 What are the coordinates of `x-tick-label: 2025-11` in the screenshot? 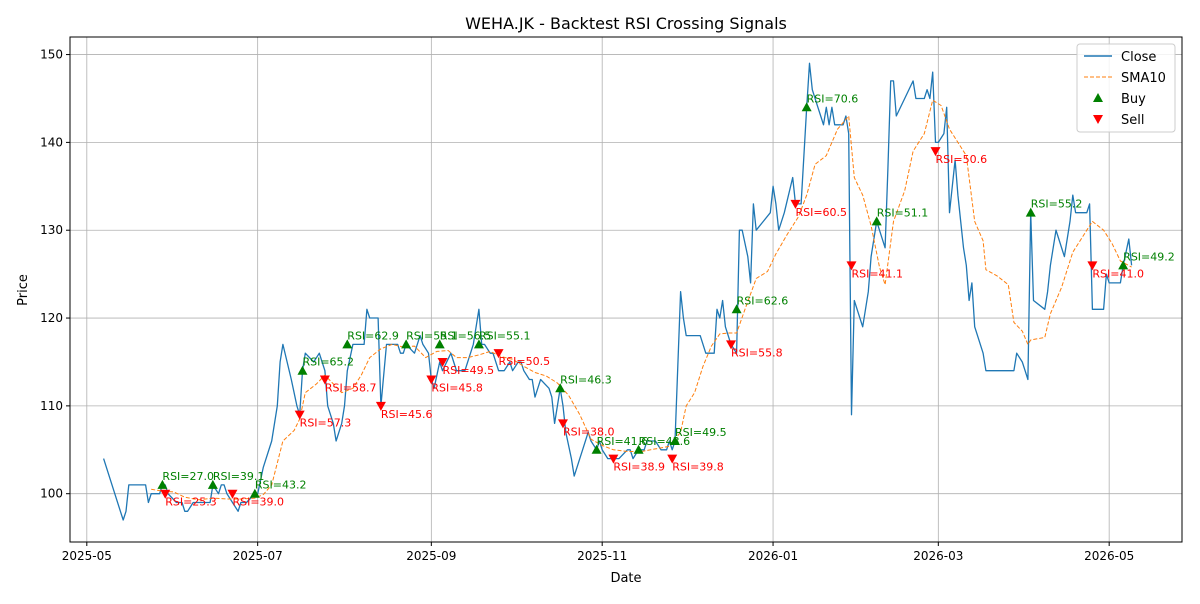 It's located at (602, 556).